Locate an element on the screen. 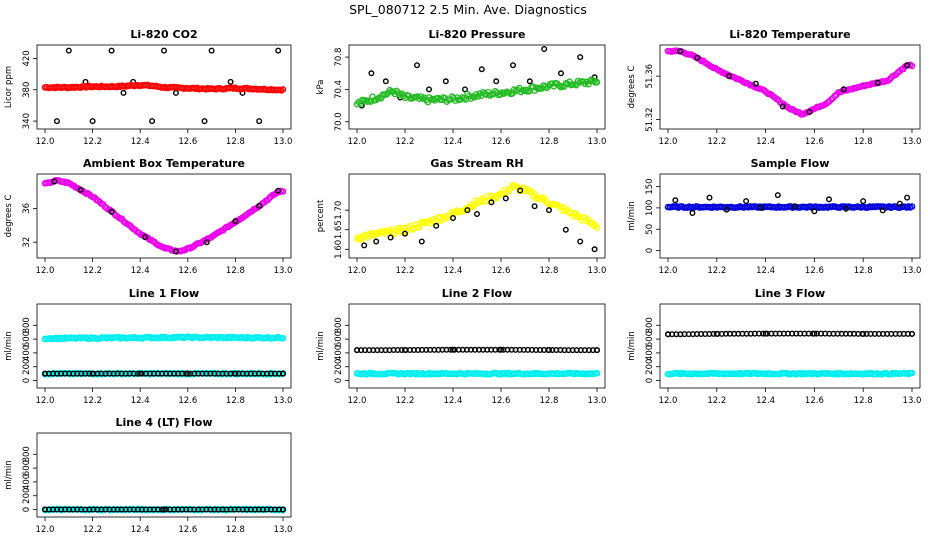  y-tick-label: 420 is located at coordinates (27, 58).